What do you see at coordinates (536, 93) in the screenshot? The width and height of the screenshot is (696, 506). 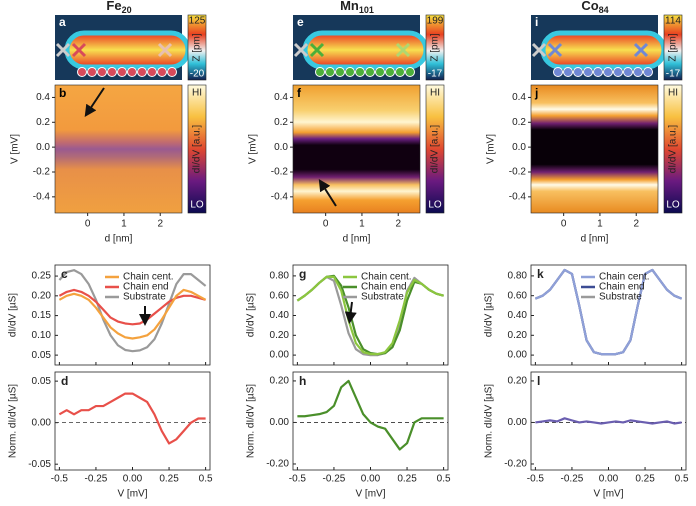 I see `panel-label: j` at bounding box center [536, 93].